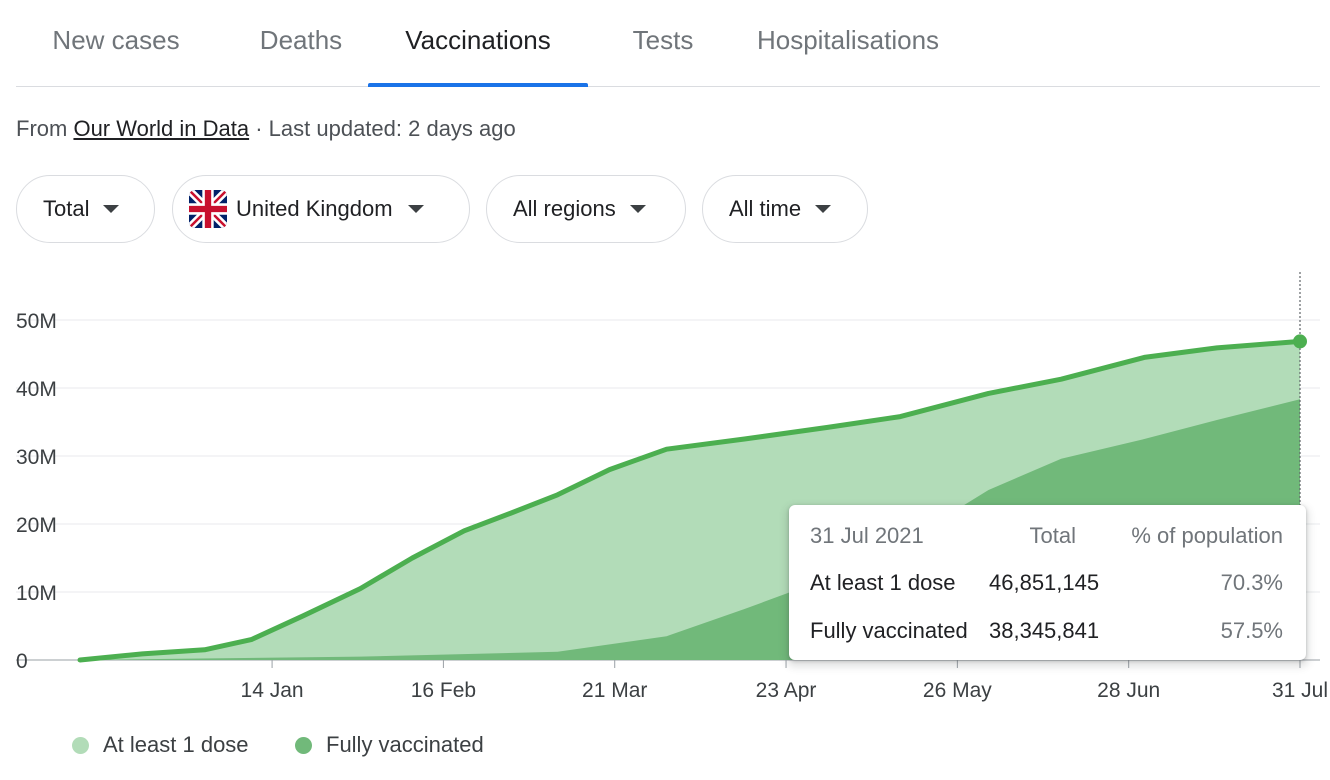 The width and height of the screenshot is (1330, 780). Describe the element at coordinates (957, 690) in the screenshot. I see `x-tick-label: 26 May` at that location.